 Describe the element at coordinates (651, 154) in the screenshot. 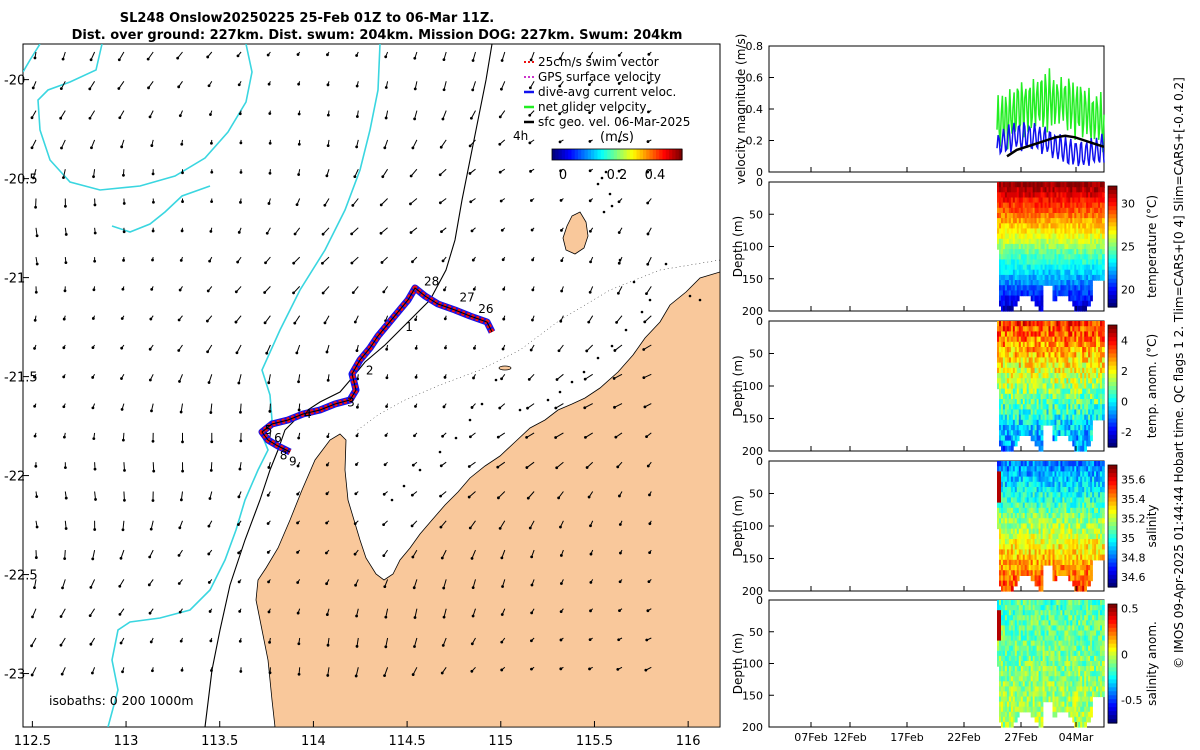

I see `colorbar-segment` at that location.